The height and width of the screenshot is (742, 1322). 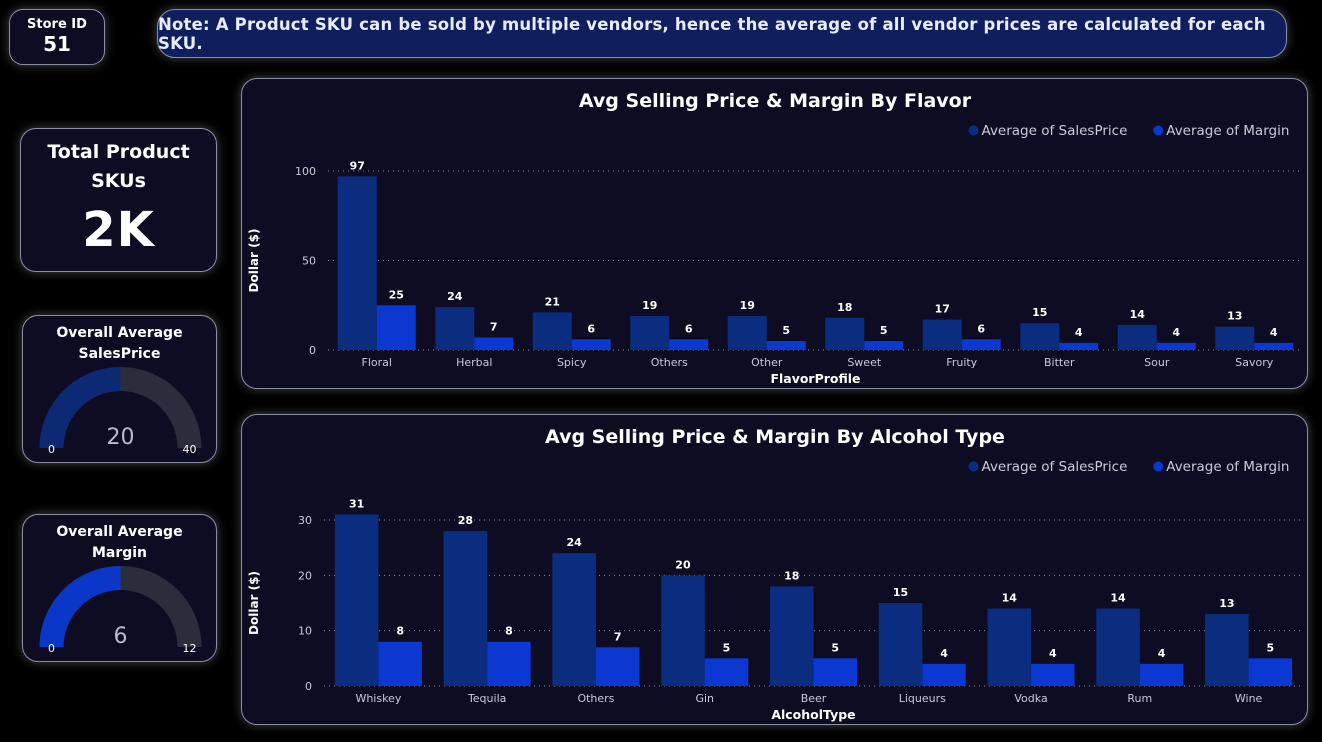 I want to click on chart-legend: Average of SalesPrice Average of Margin, so click(x=1128, y=467).